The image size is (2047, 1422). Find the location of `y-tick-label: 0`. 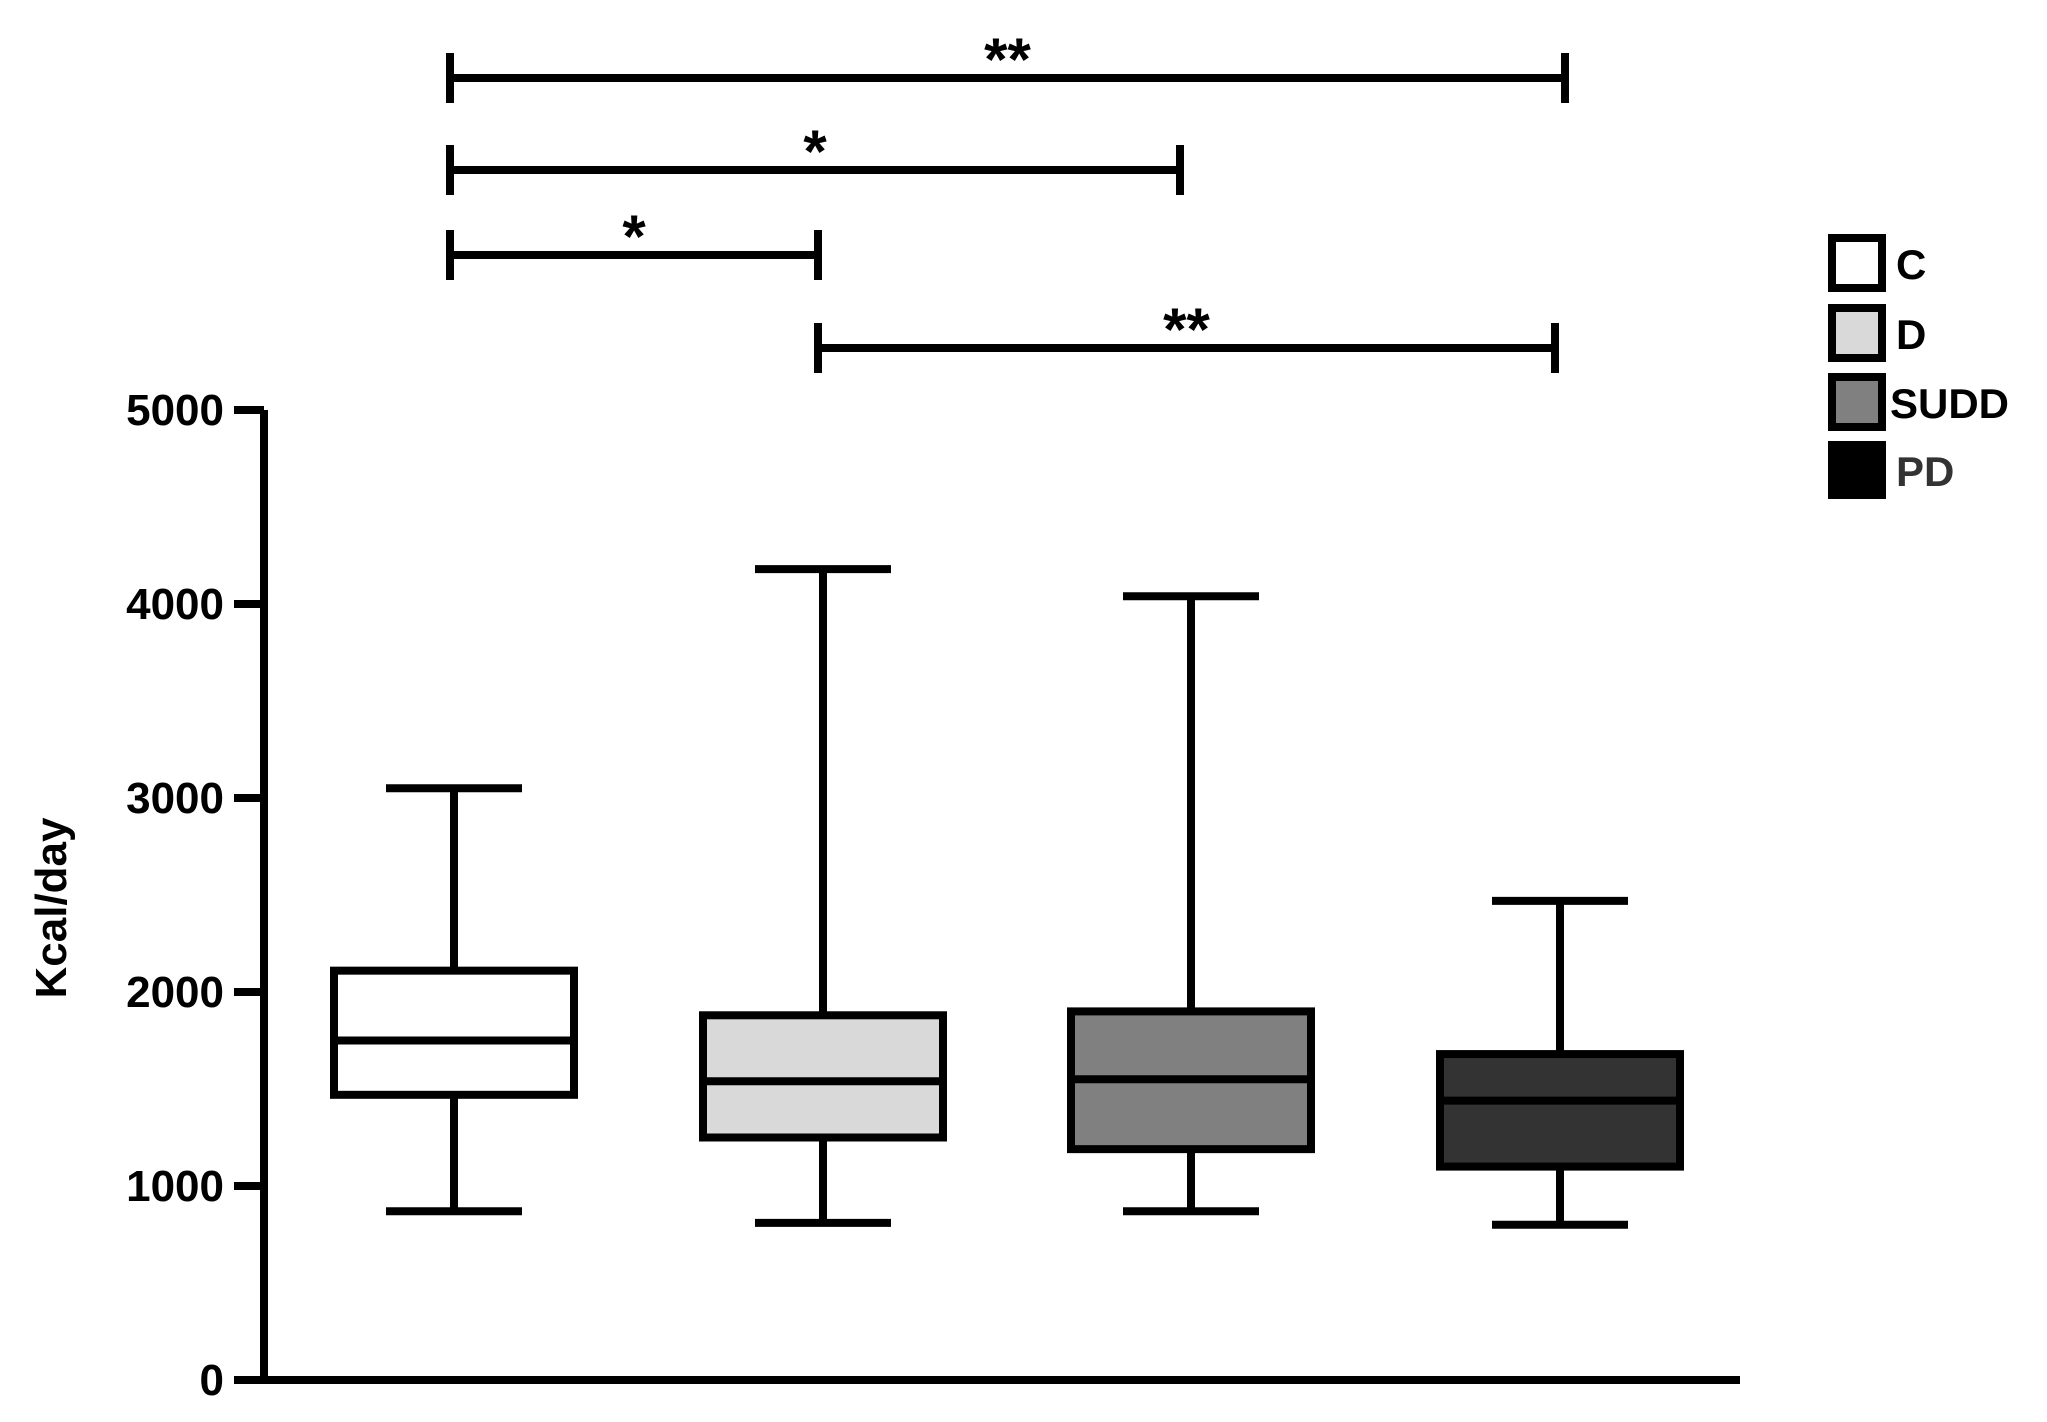

y-tick-label: 0 is located at coordinates (212, 1380).